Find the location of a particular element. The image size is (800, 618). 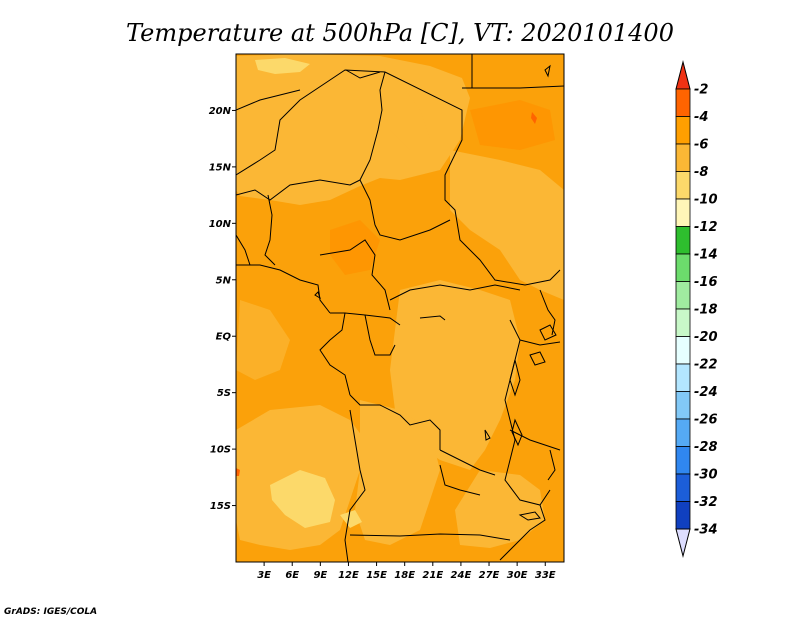

lat-tick-label: 10S is located at coordinates (220, 450).